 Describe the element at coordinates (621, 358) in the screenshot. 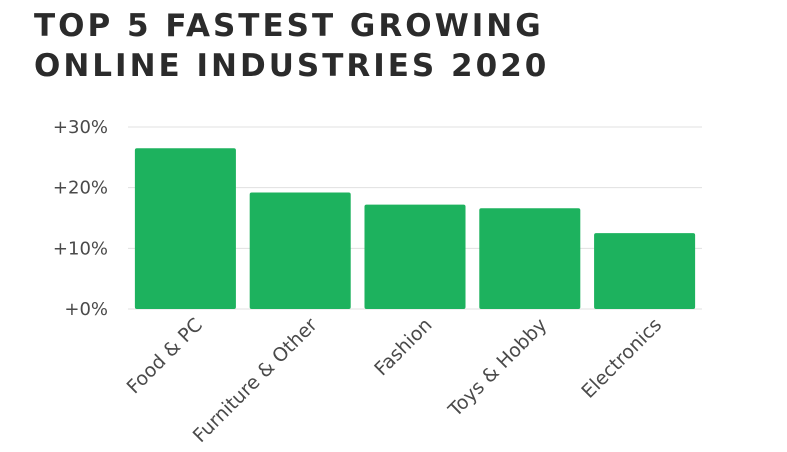

I see `x-tick-label: Electronics` at that location.